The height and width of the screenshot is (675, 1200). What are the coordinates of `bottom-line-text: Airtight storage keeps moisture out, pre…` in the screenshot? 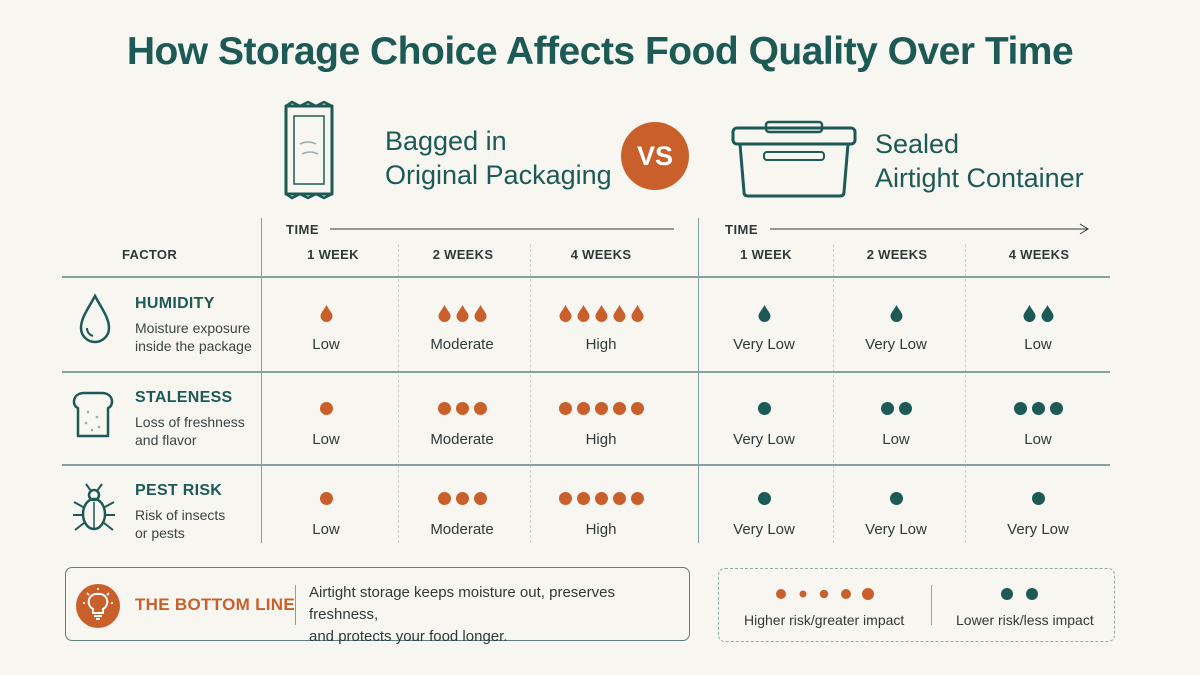 It's located at (494, 615).